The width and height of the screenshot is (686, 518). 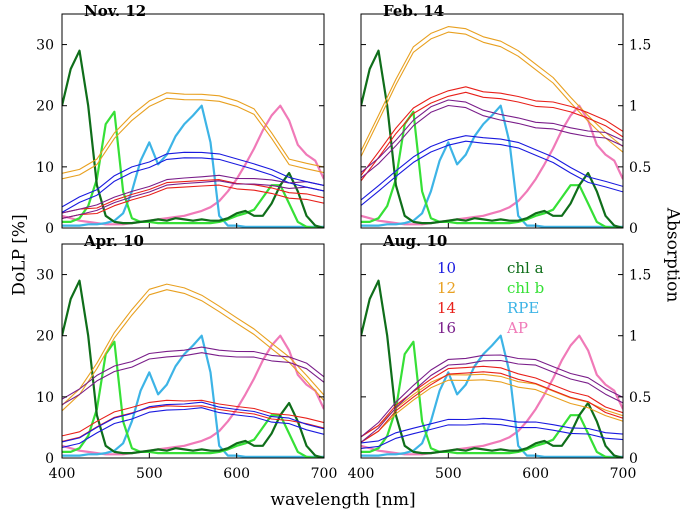 I want to click on y-tick-label-nov-12-10: 10, so click(x=45, y=168).